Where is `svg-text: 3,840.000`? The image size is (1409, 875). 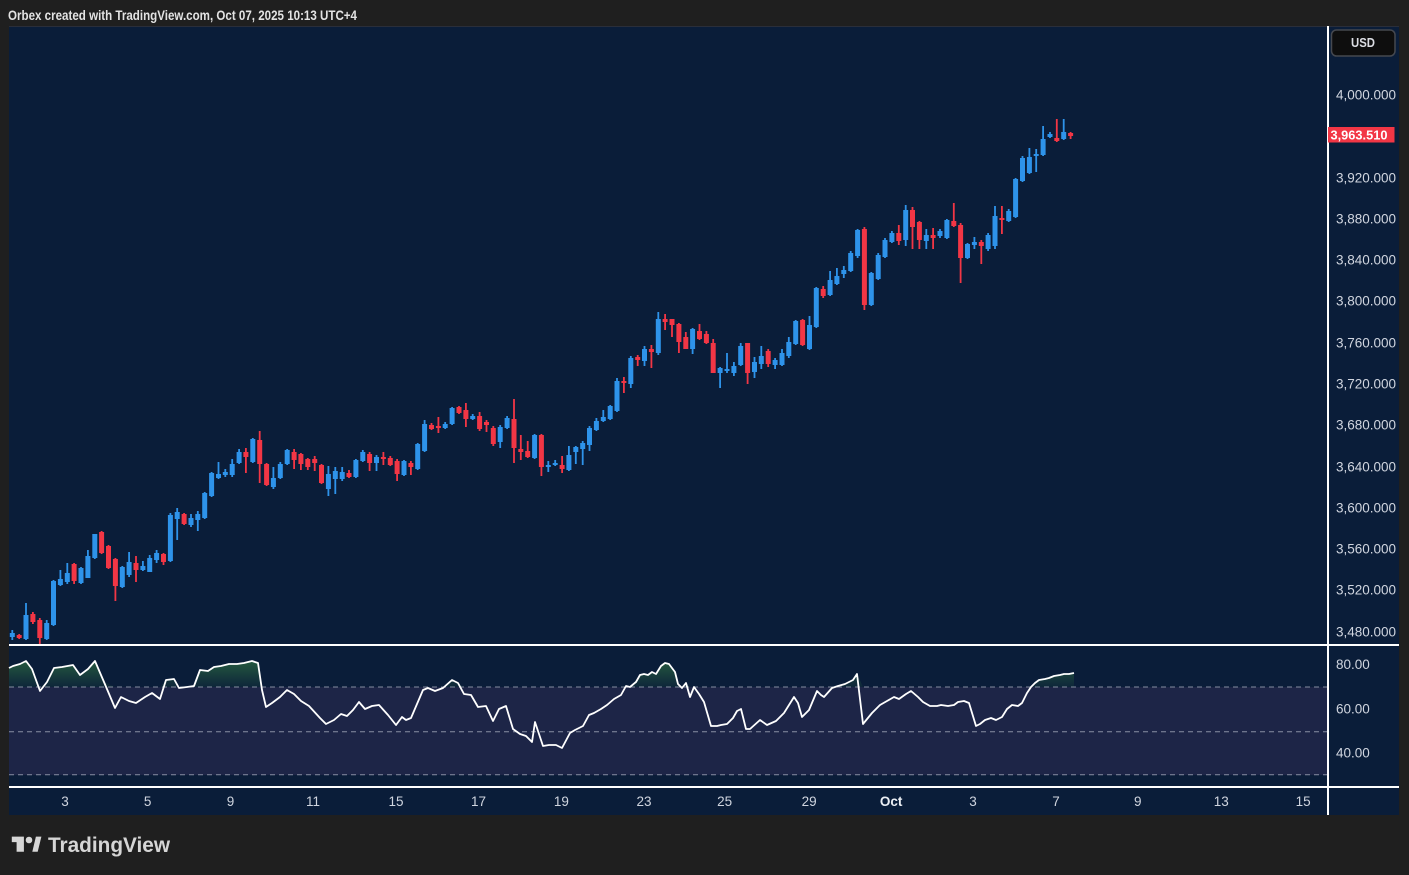
svg-text: 3,840.000 is located at coordinates (1366, 260).